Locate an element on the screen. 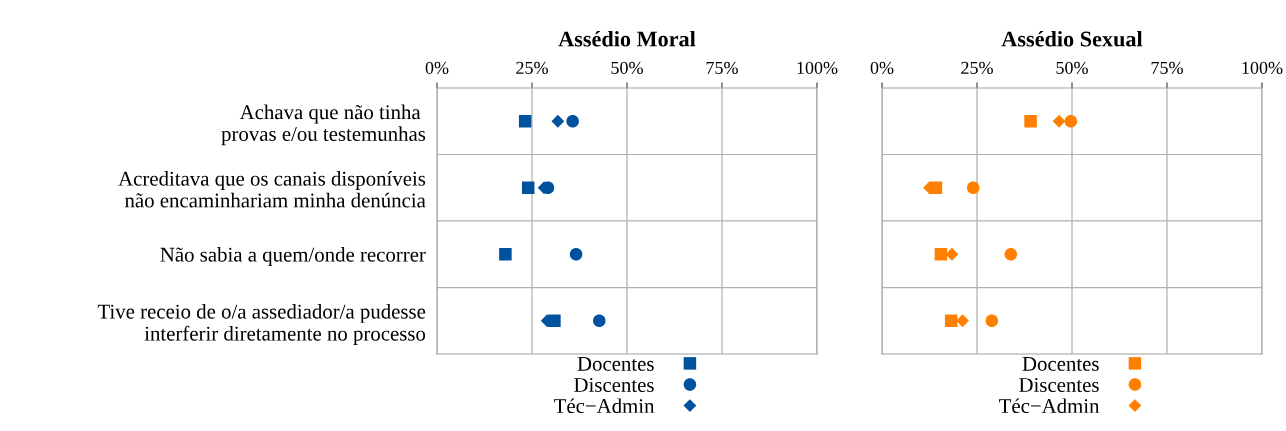 This screenshot has width=1286, height=431. y-tick-label: Achava que não tinha provas e/ou testemunhas is located at coordinates (323, 125).